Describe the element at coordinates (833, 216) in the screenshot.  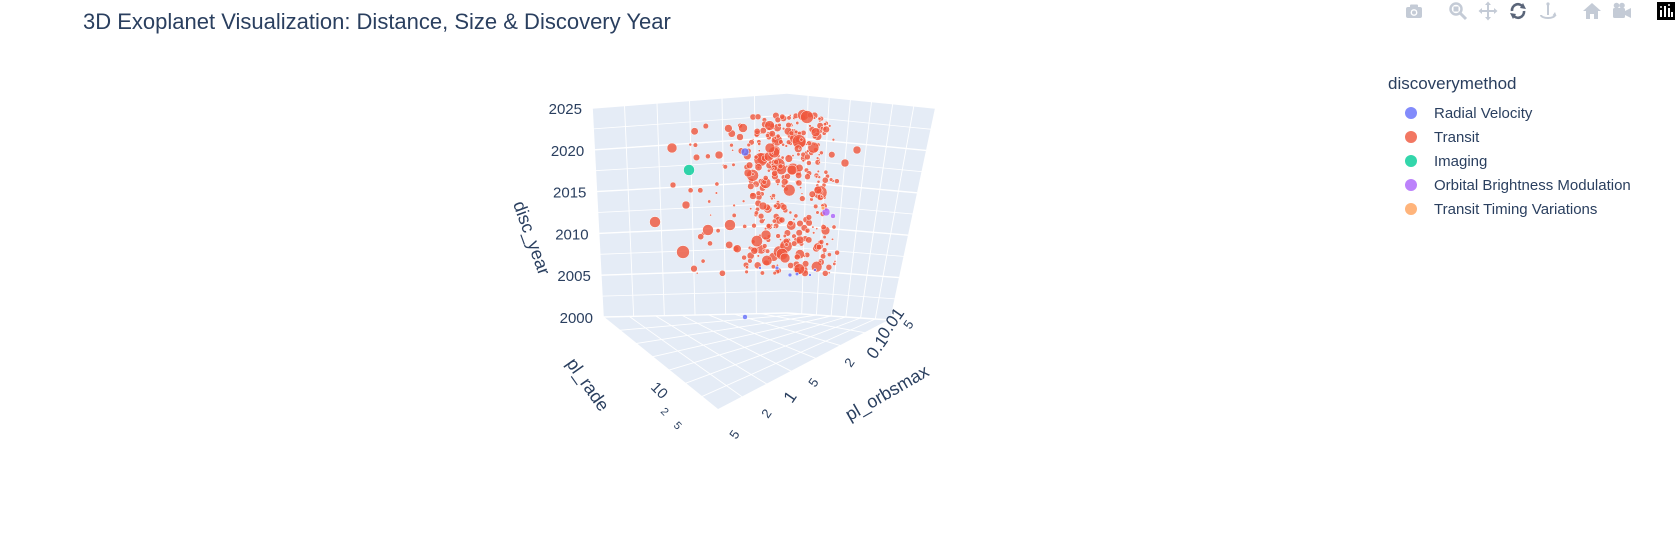
I see `obm-point` at that location.